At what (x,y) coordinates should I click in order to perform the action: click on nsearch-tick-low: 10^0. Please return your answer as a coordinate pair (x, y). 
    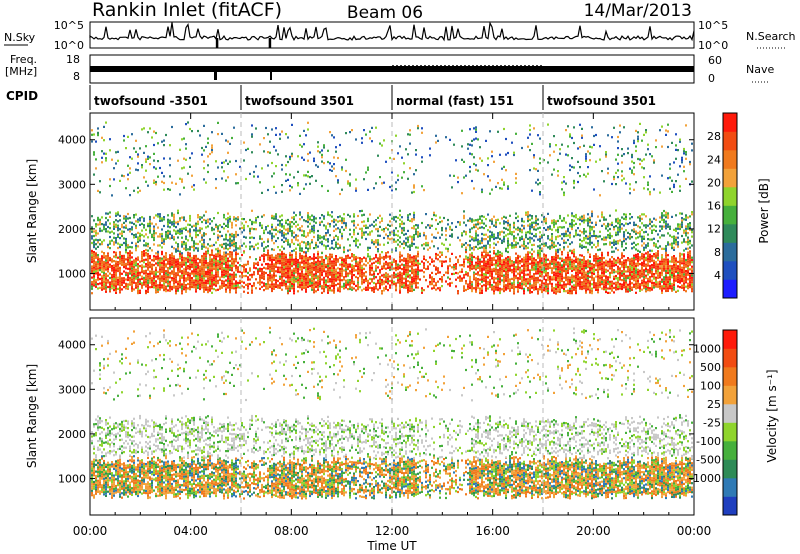
    Looking at the image, I should click on (713, 45).